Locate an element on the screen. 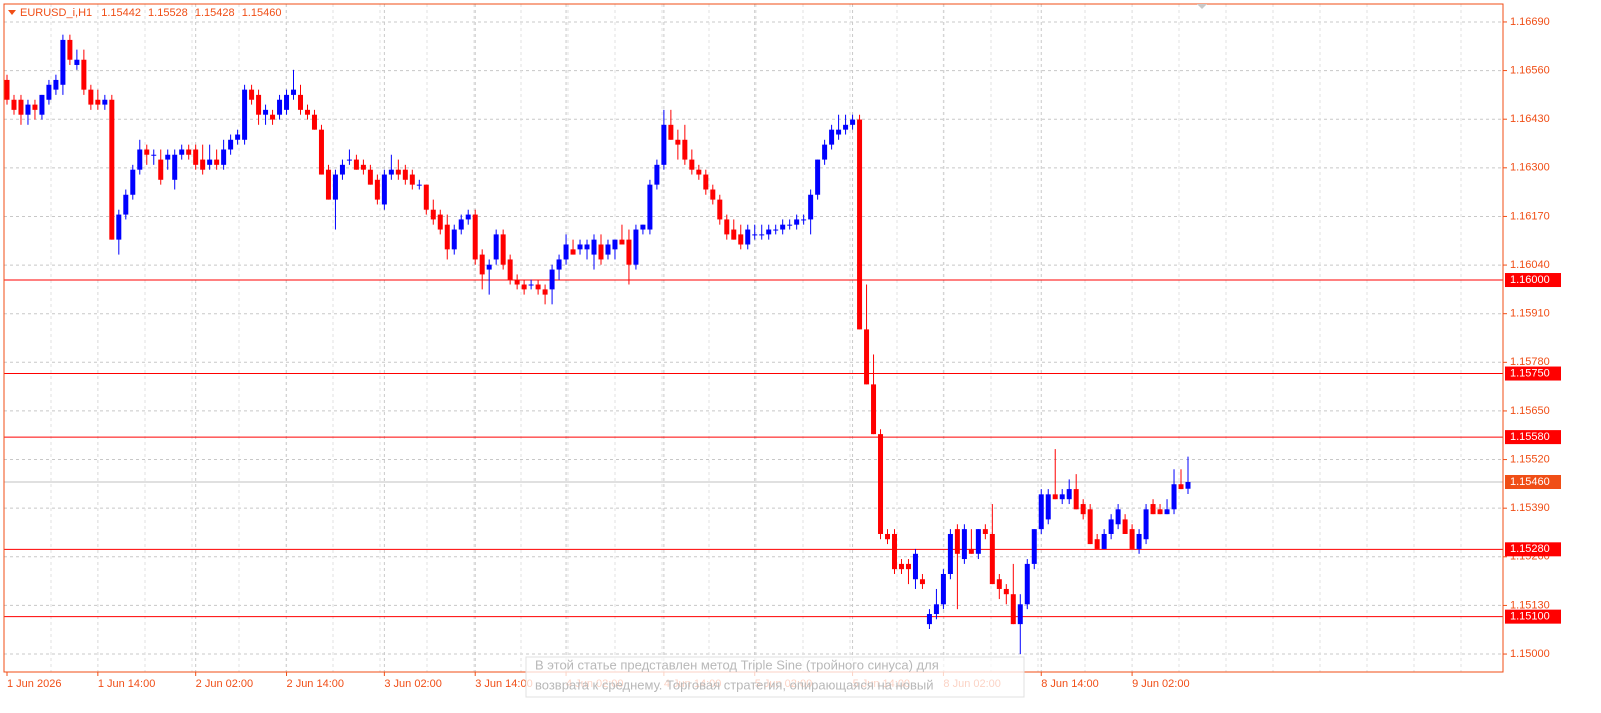 This screenshot has height=713, width=1601. y-tick-label: 1.16040 is located at coordinates (1530, 265).